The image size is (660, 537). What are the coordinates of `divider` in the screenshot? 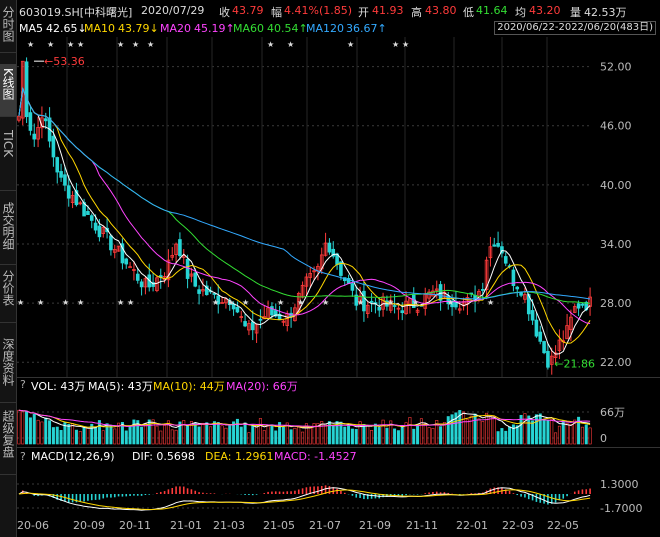 It's located at (338, 377).